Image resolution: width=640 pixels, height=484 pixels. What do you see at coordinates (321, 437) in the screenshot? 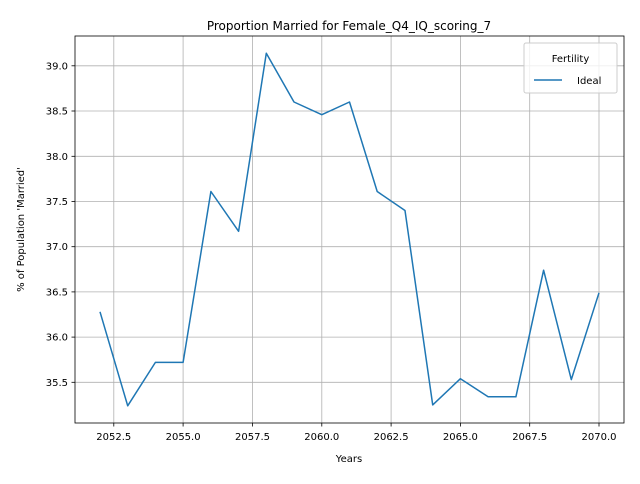
I see `x-tick-label: 2060.0` at bounding box center [321, 437].